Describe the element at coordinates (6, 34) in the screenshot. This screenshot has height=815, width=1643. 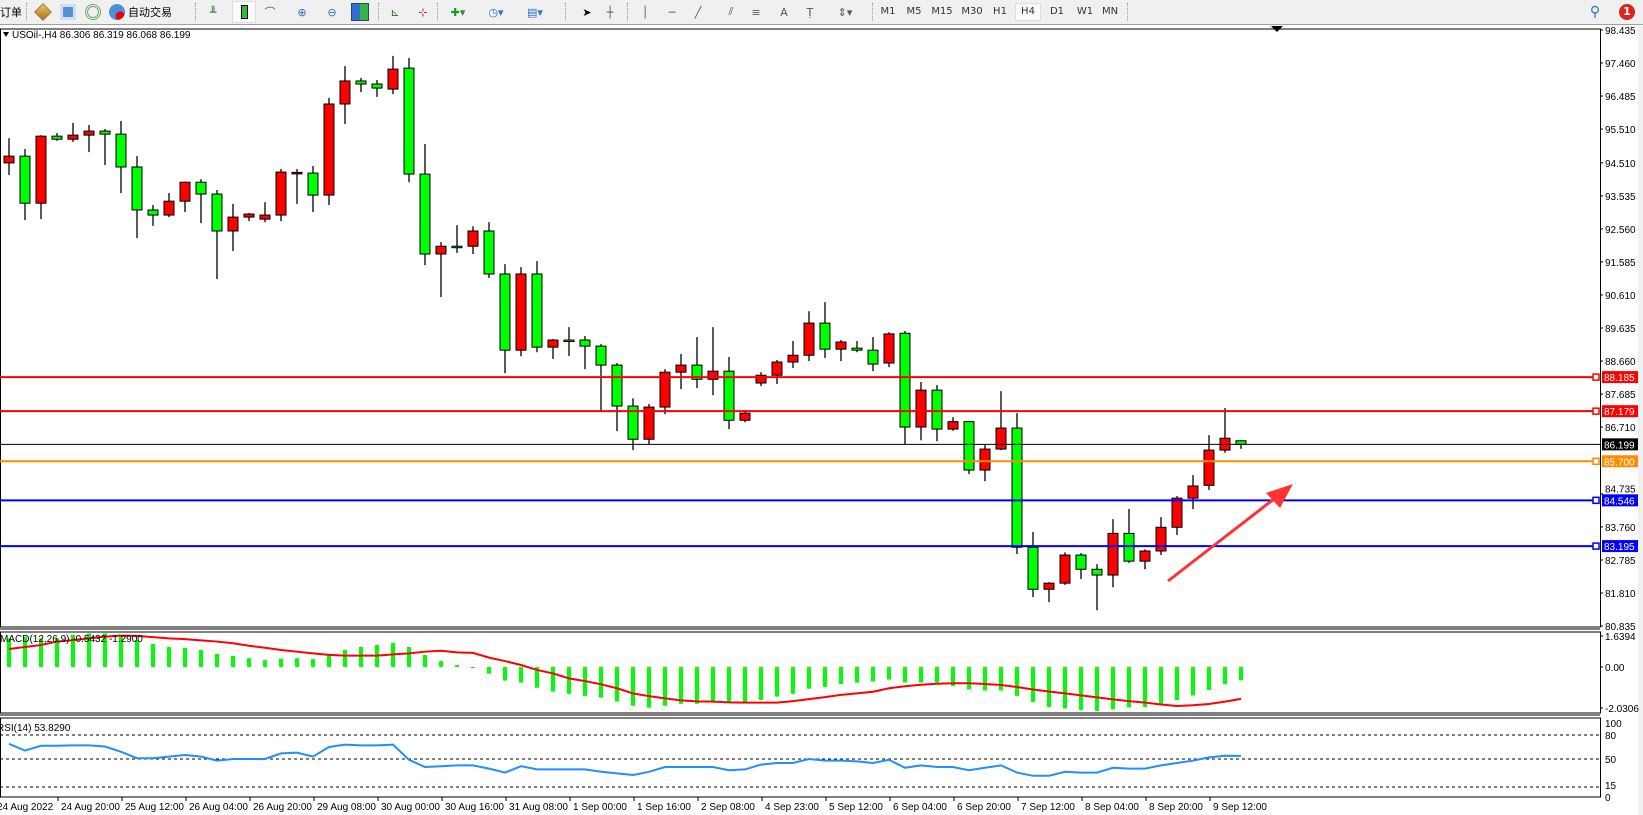
I see `chart-menu-triangle-icon` at that location.